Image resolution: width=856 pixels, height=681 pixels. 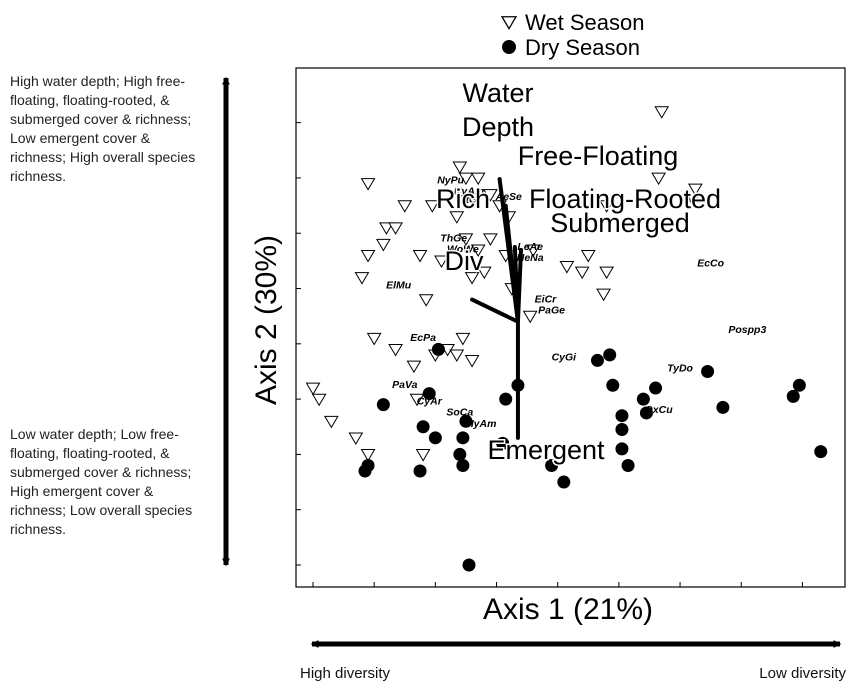 What do you see at coordinates (802, 673) in the screenshot?
I see `low-diversity-label: Low diversity` at bounding box center [802, 673].